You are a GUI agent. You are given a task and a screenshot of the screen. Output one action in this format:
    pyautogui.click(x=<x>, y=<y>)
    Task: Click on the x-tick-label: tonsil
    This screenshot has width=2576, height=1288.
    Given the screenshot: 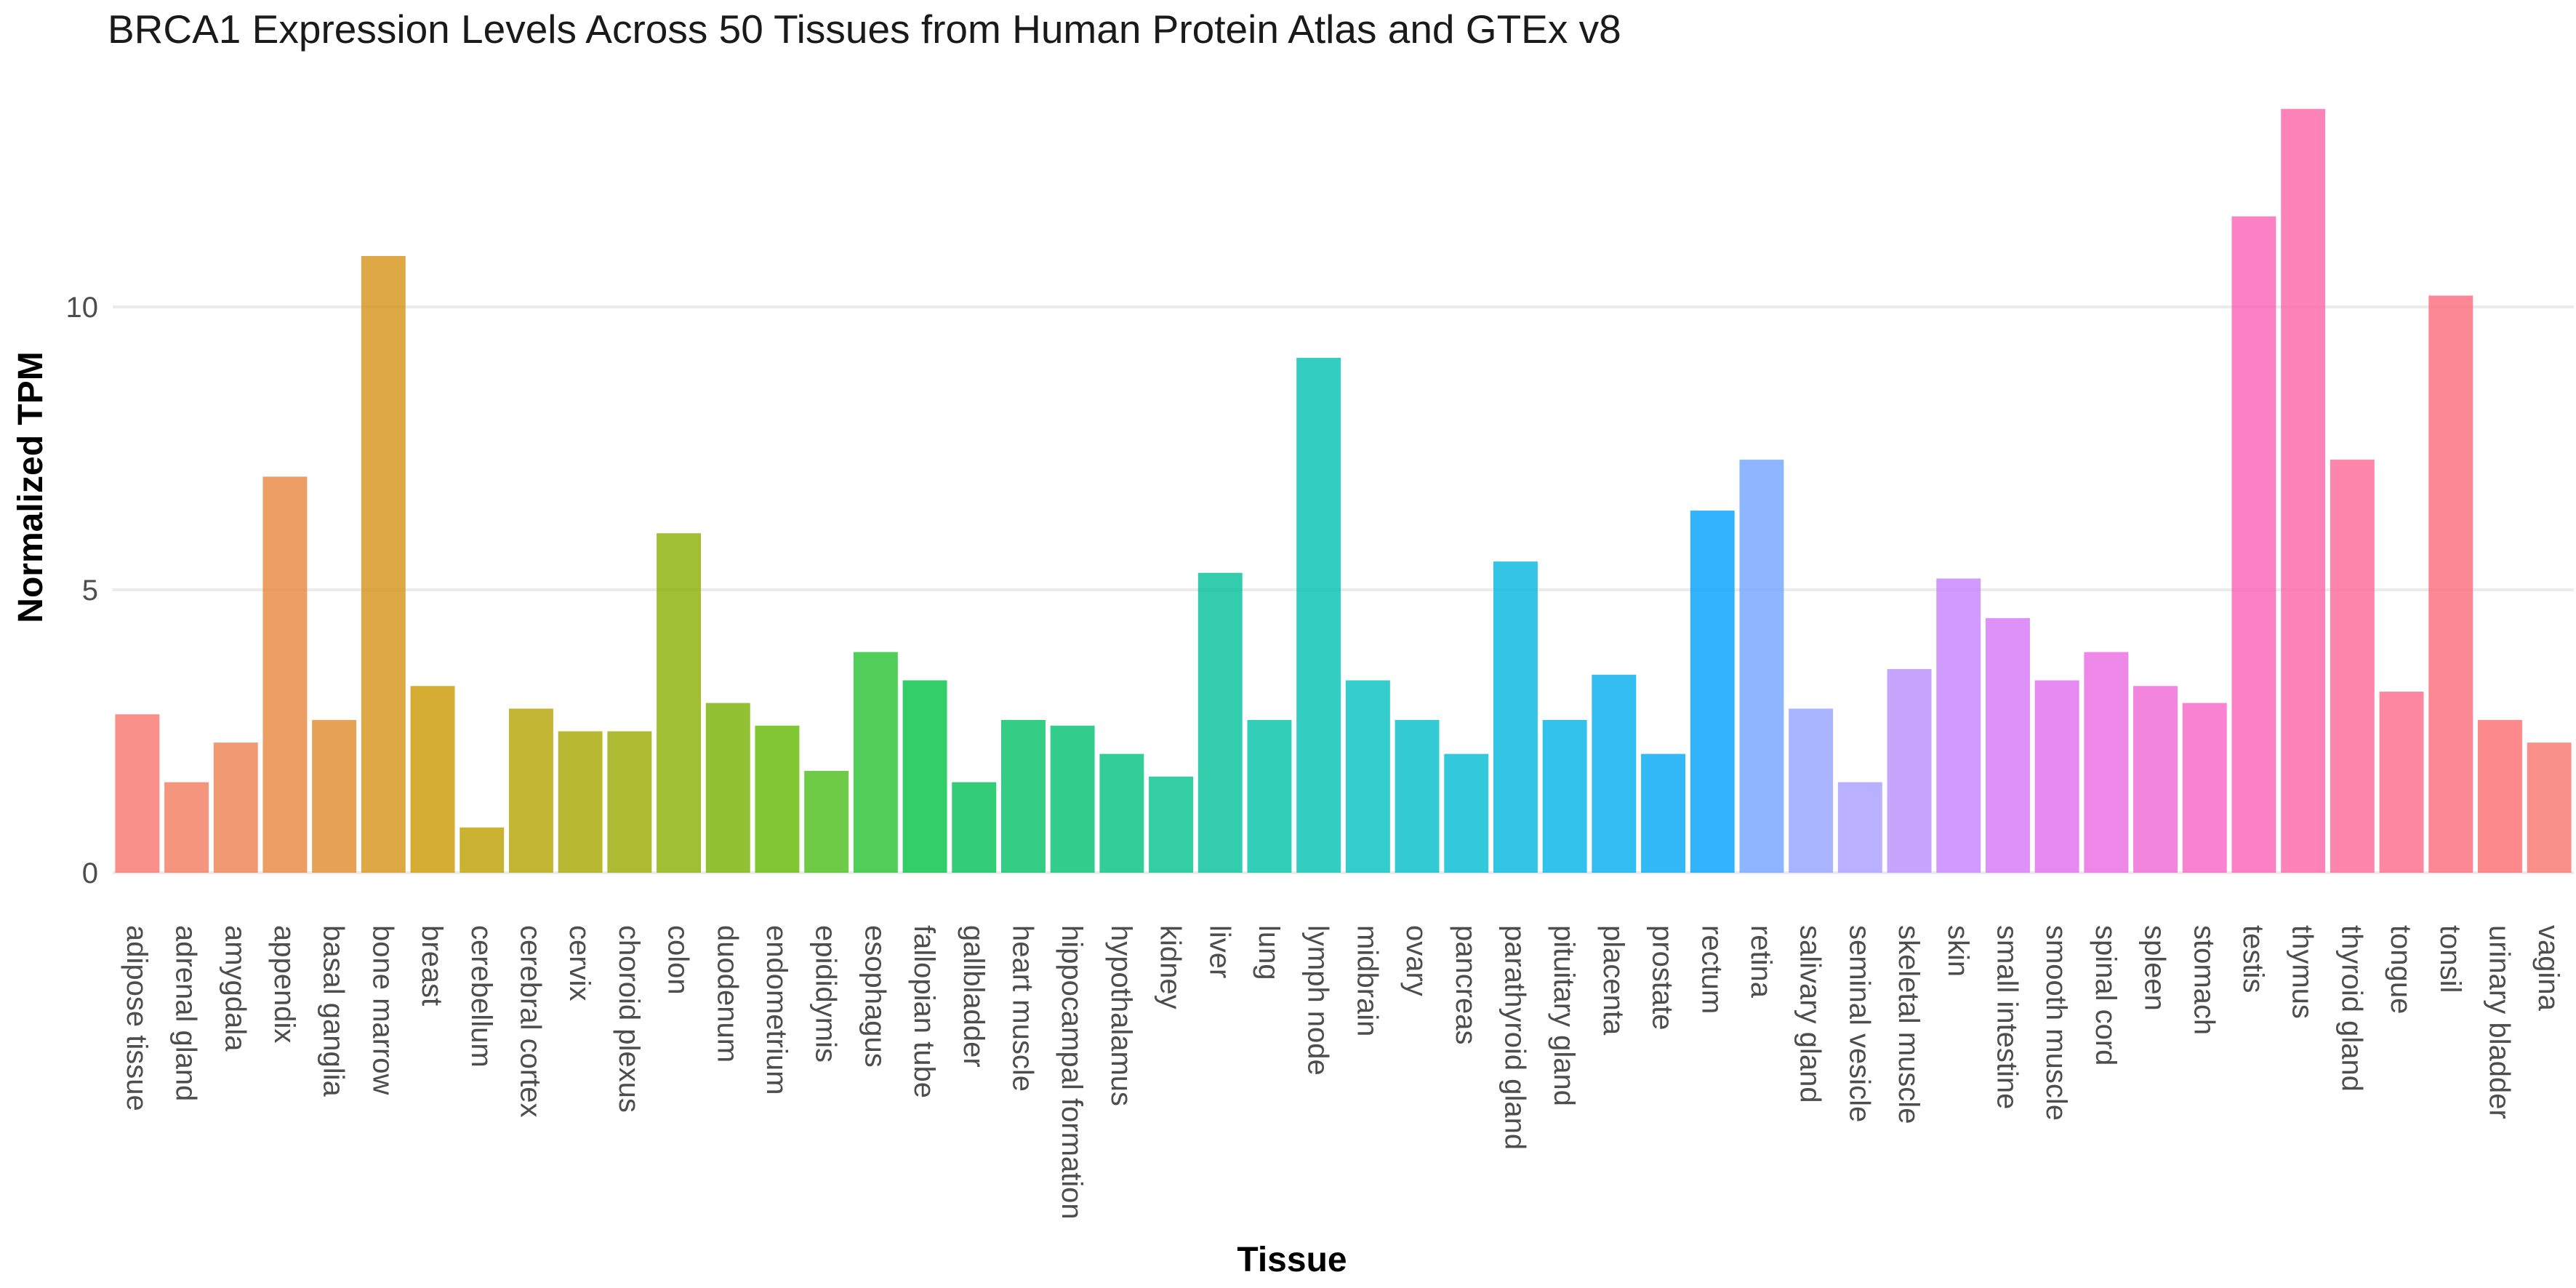 What is the action you would take?
    pyautogui.click(x=2450, y=959)
    